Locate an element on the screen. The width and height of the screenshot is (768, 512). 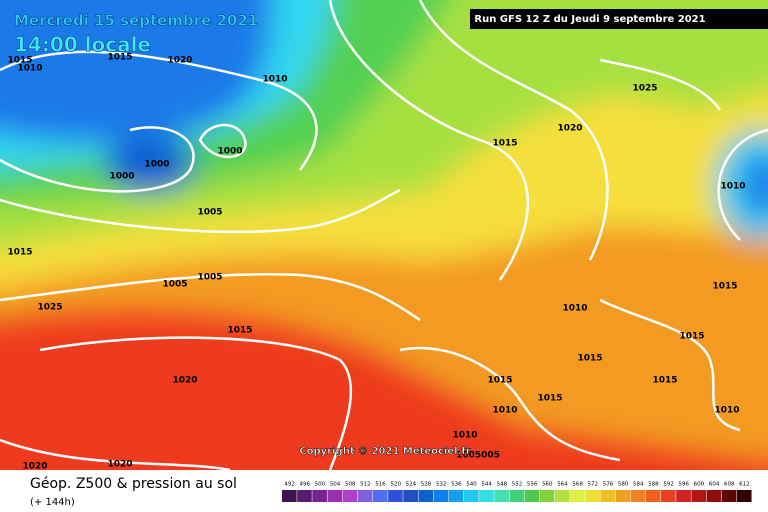
scale-label: 544 is located at coordinates (486, 485).